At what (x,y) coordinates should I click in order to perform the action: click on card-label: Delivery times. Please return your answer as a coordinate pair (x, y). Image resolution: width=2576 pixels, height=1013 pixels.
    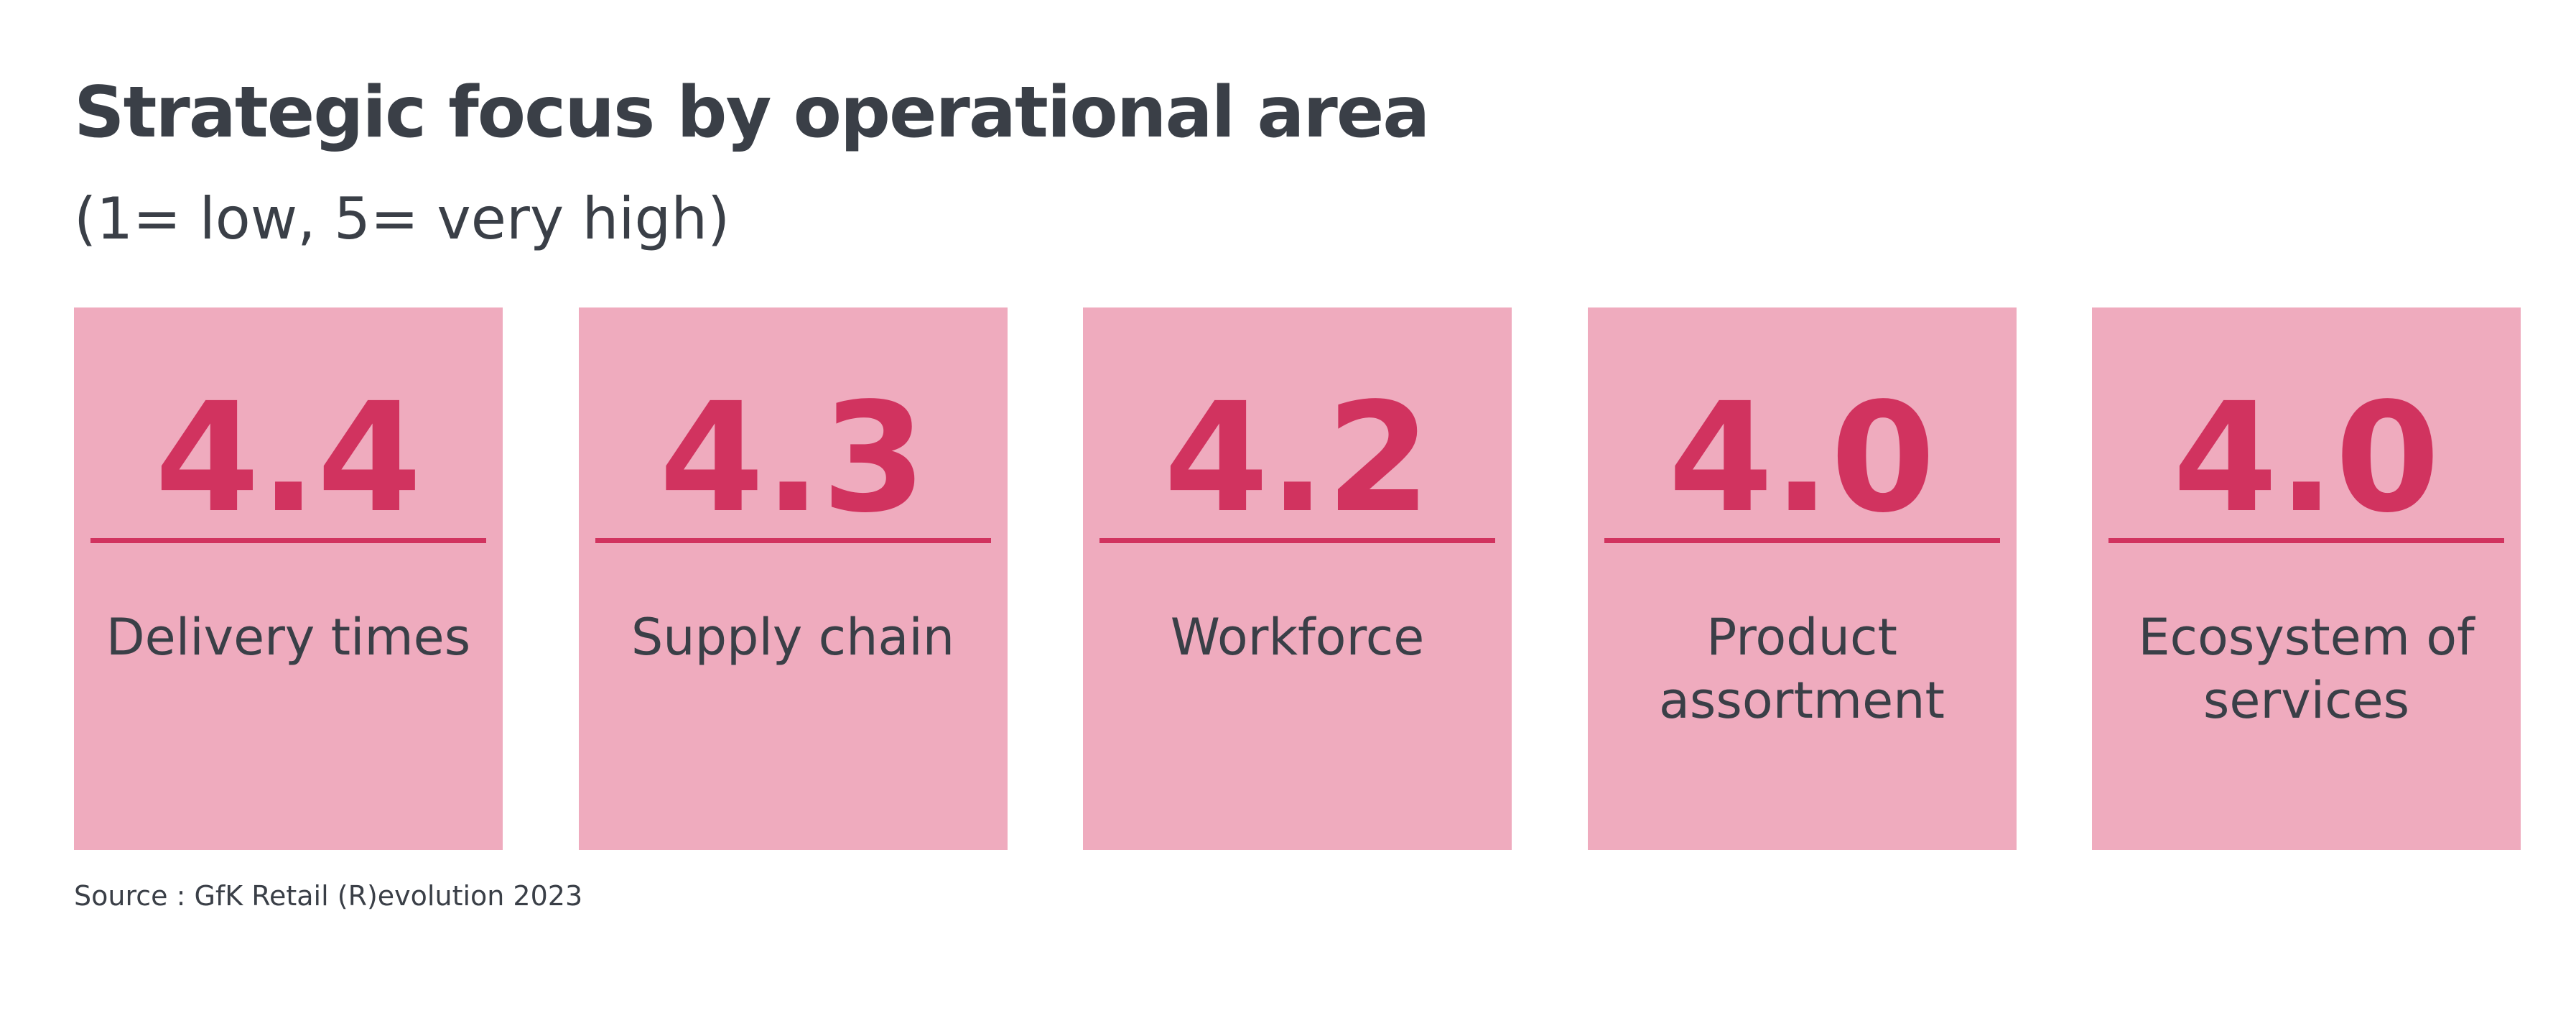
    Looking at the image, I should click on (288, 637).